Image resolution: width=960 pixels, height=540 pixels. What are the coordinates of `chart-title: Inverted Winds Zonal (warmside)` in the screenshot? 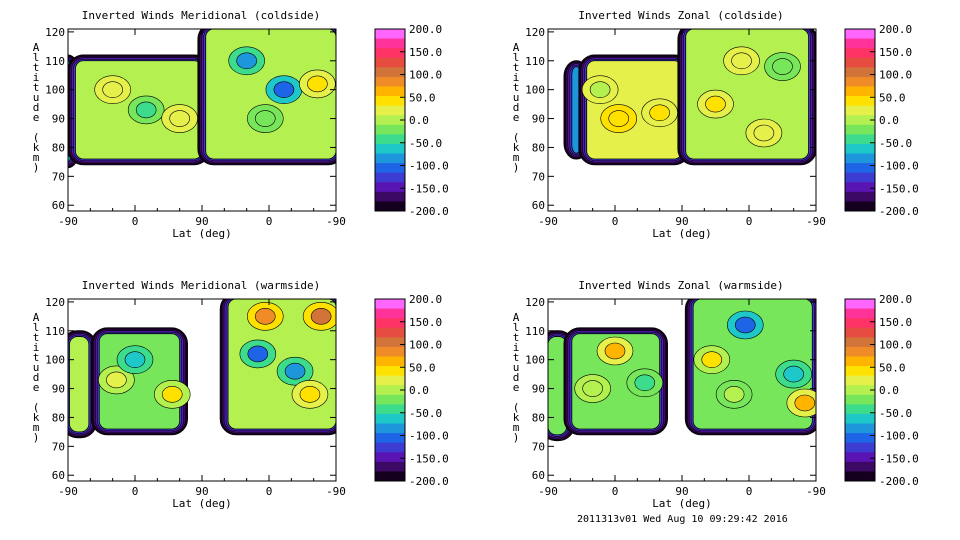 It's located at (680, 285).